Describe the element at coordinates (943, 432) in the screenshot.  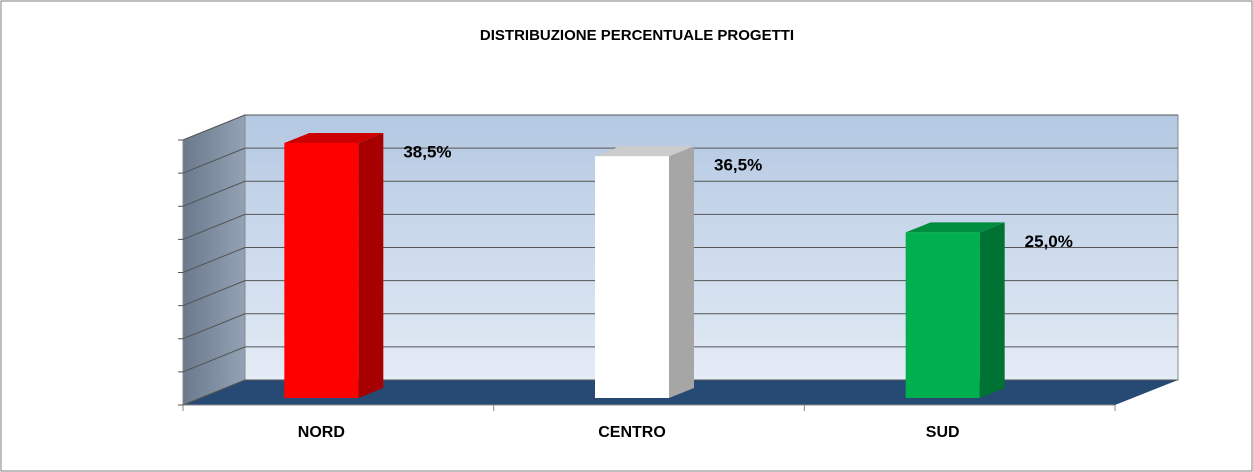
I see `x-tick-label: SUD` at that location.